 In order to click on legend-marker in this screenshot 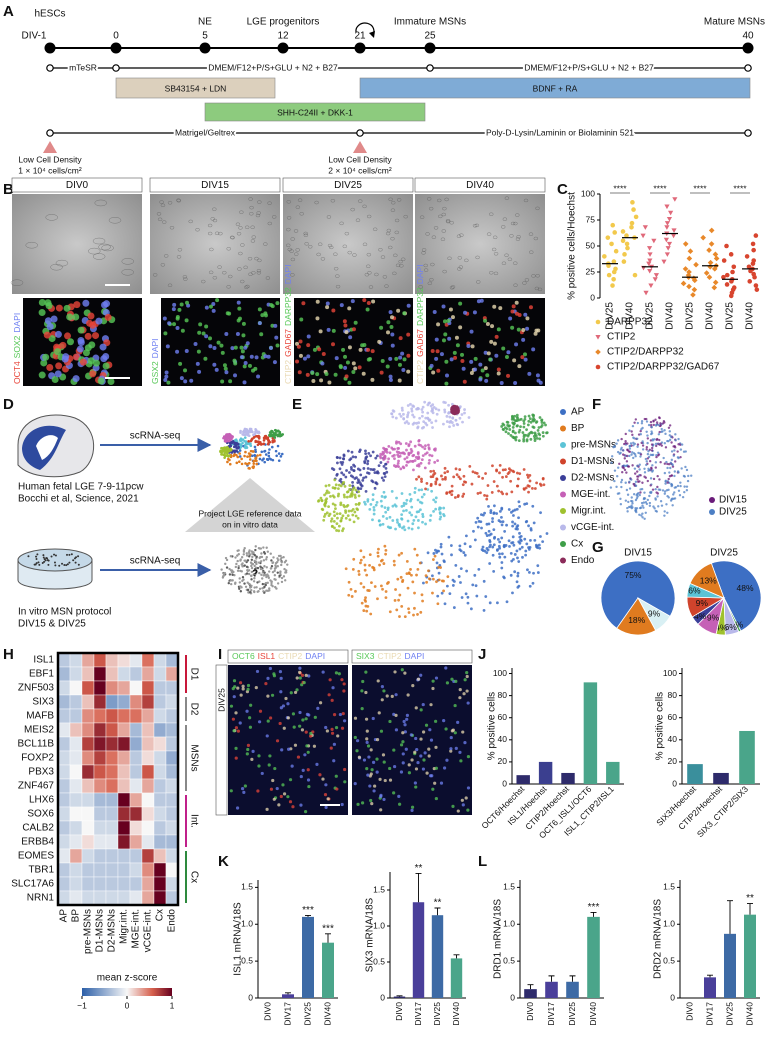, I will do `click(597, 337)`.